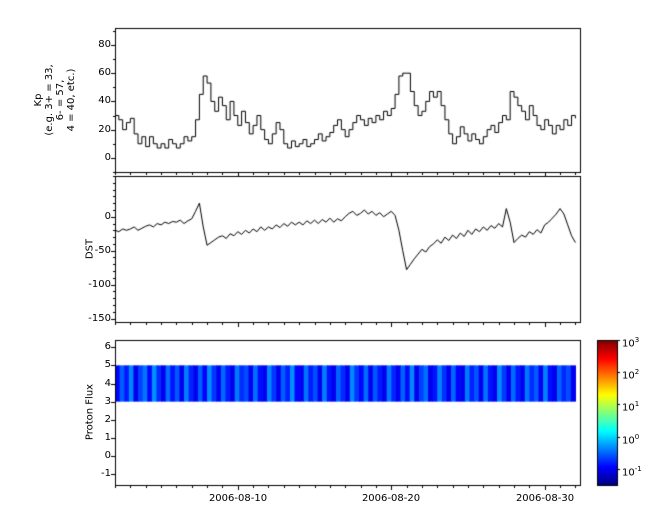  Describe the element at coordinates (104, 100) in the screenshot. I see `kp-ytick-label: 40` at that location.